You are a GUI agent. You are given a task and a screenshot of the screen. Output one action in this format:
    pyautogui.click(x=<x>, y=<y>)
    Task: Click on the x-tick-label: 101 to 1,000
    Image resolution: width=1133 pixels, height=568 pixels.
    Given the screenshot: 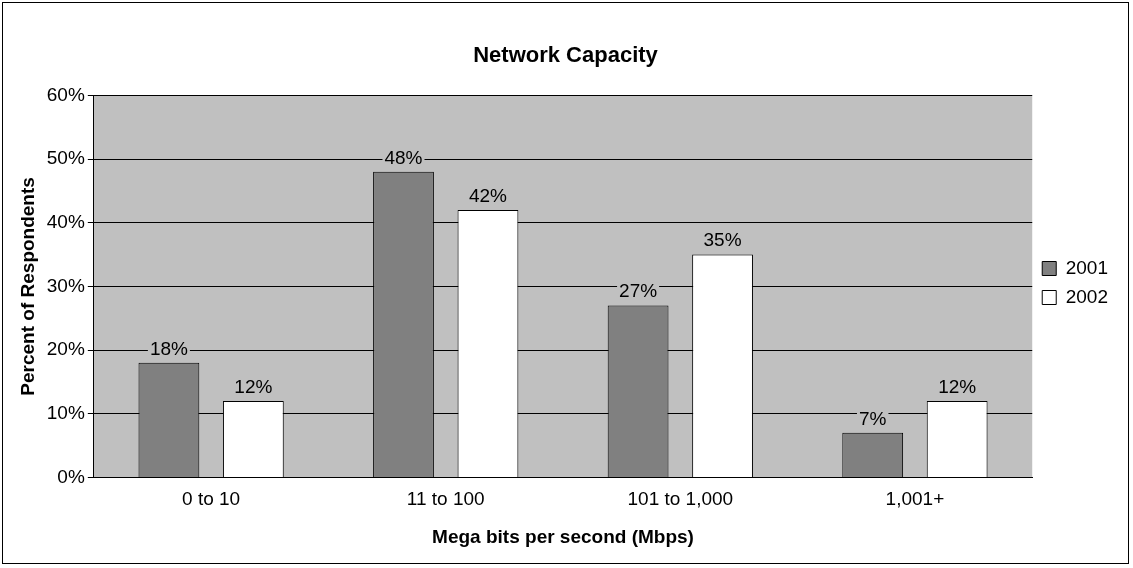 What is the action you would take?
    pyautogui.click(x=680, y=499)
    